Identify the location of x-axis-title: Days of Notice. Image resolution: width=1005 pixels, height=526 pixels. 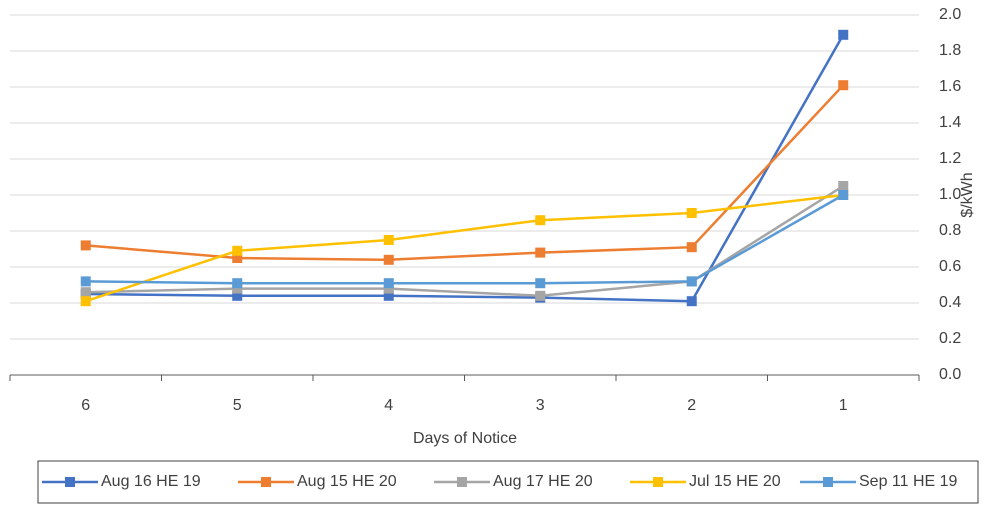
(465, 438).